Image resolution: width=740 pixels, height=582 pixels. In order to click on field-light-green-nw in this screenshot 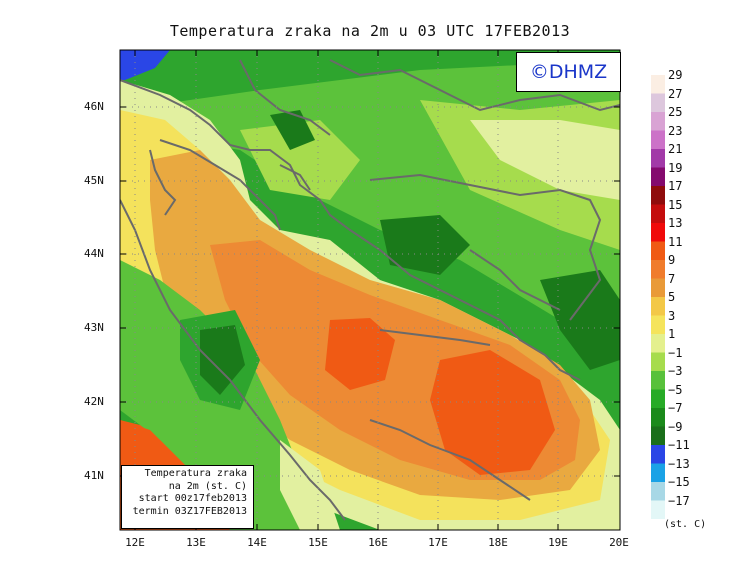, I will do `click(300, 160)`.